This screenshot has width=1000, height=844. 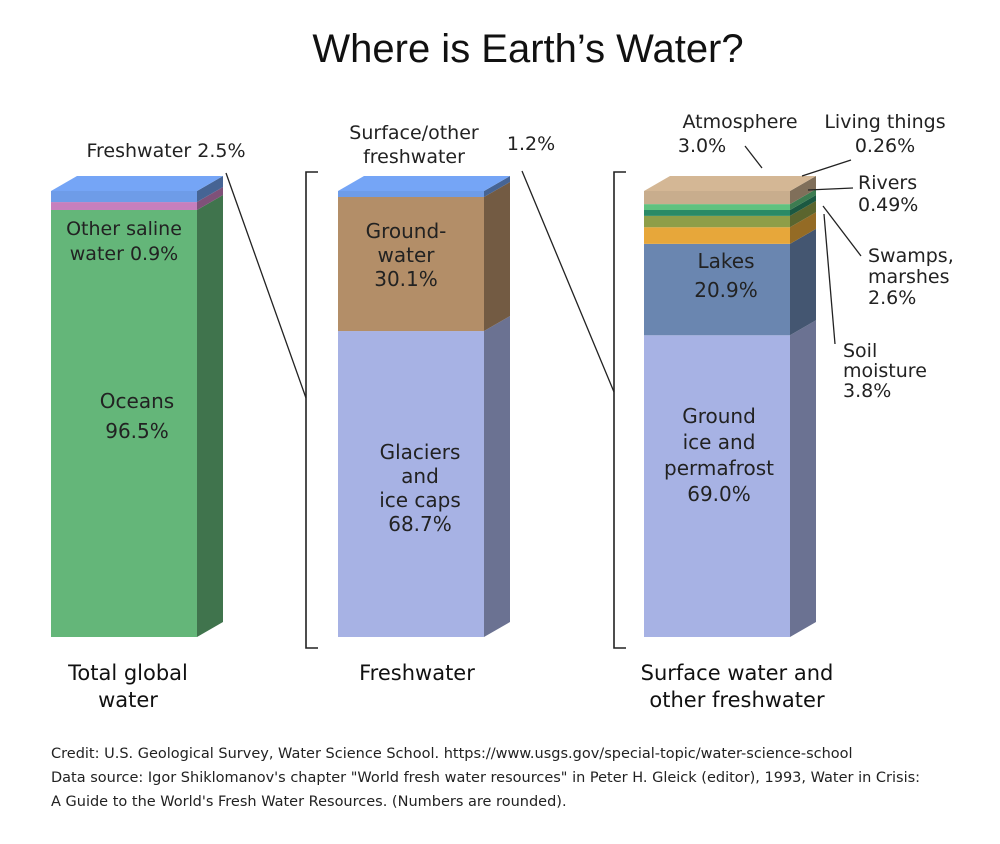 I want to click on bar-2-ground-water-side, so click(x=497, y=256).